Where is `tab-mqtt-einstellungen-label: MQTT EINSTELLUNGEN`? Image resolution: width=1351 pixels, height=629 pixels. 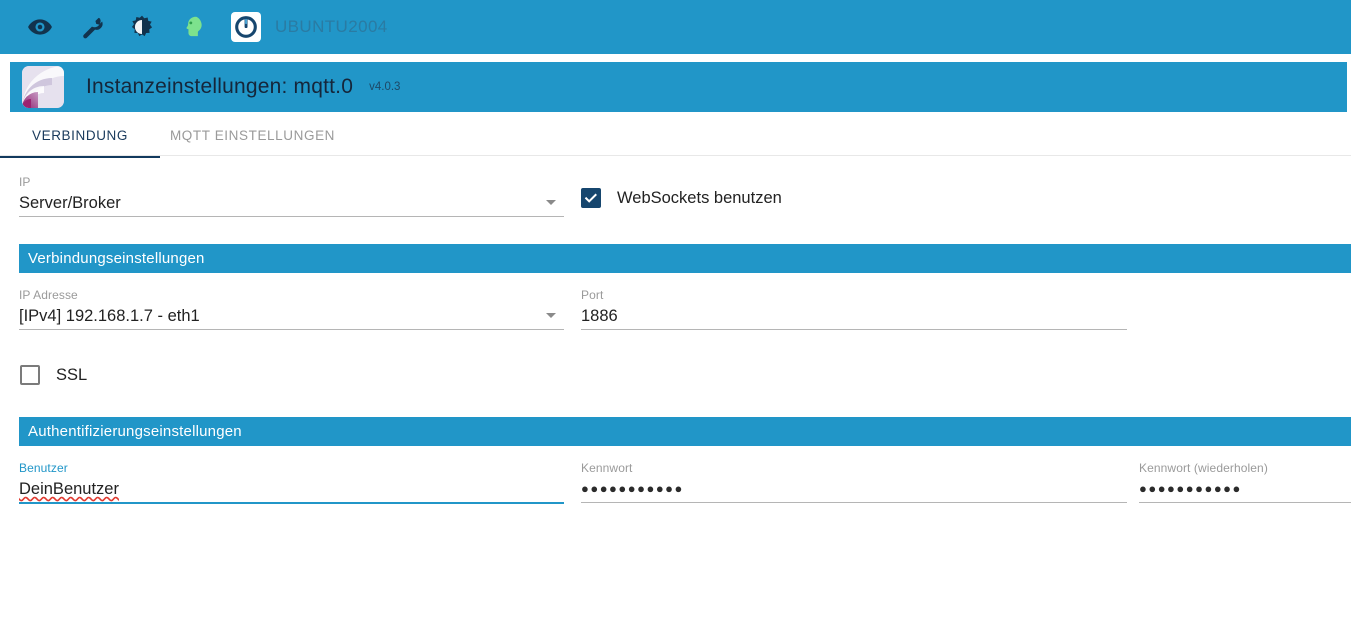 tab-mqtt-einstellungen-label: MQTT EINSTELLUNGEN is located at coordinates (252, 135).